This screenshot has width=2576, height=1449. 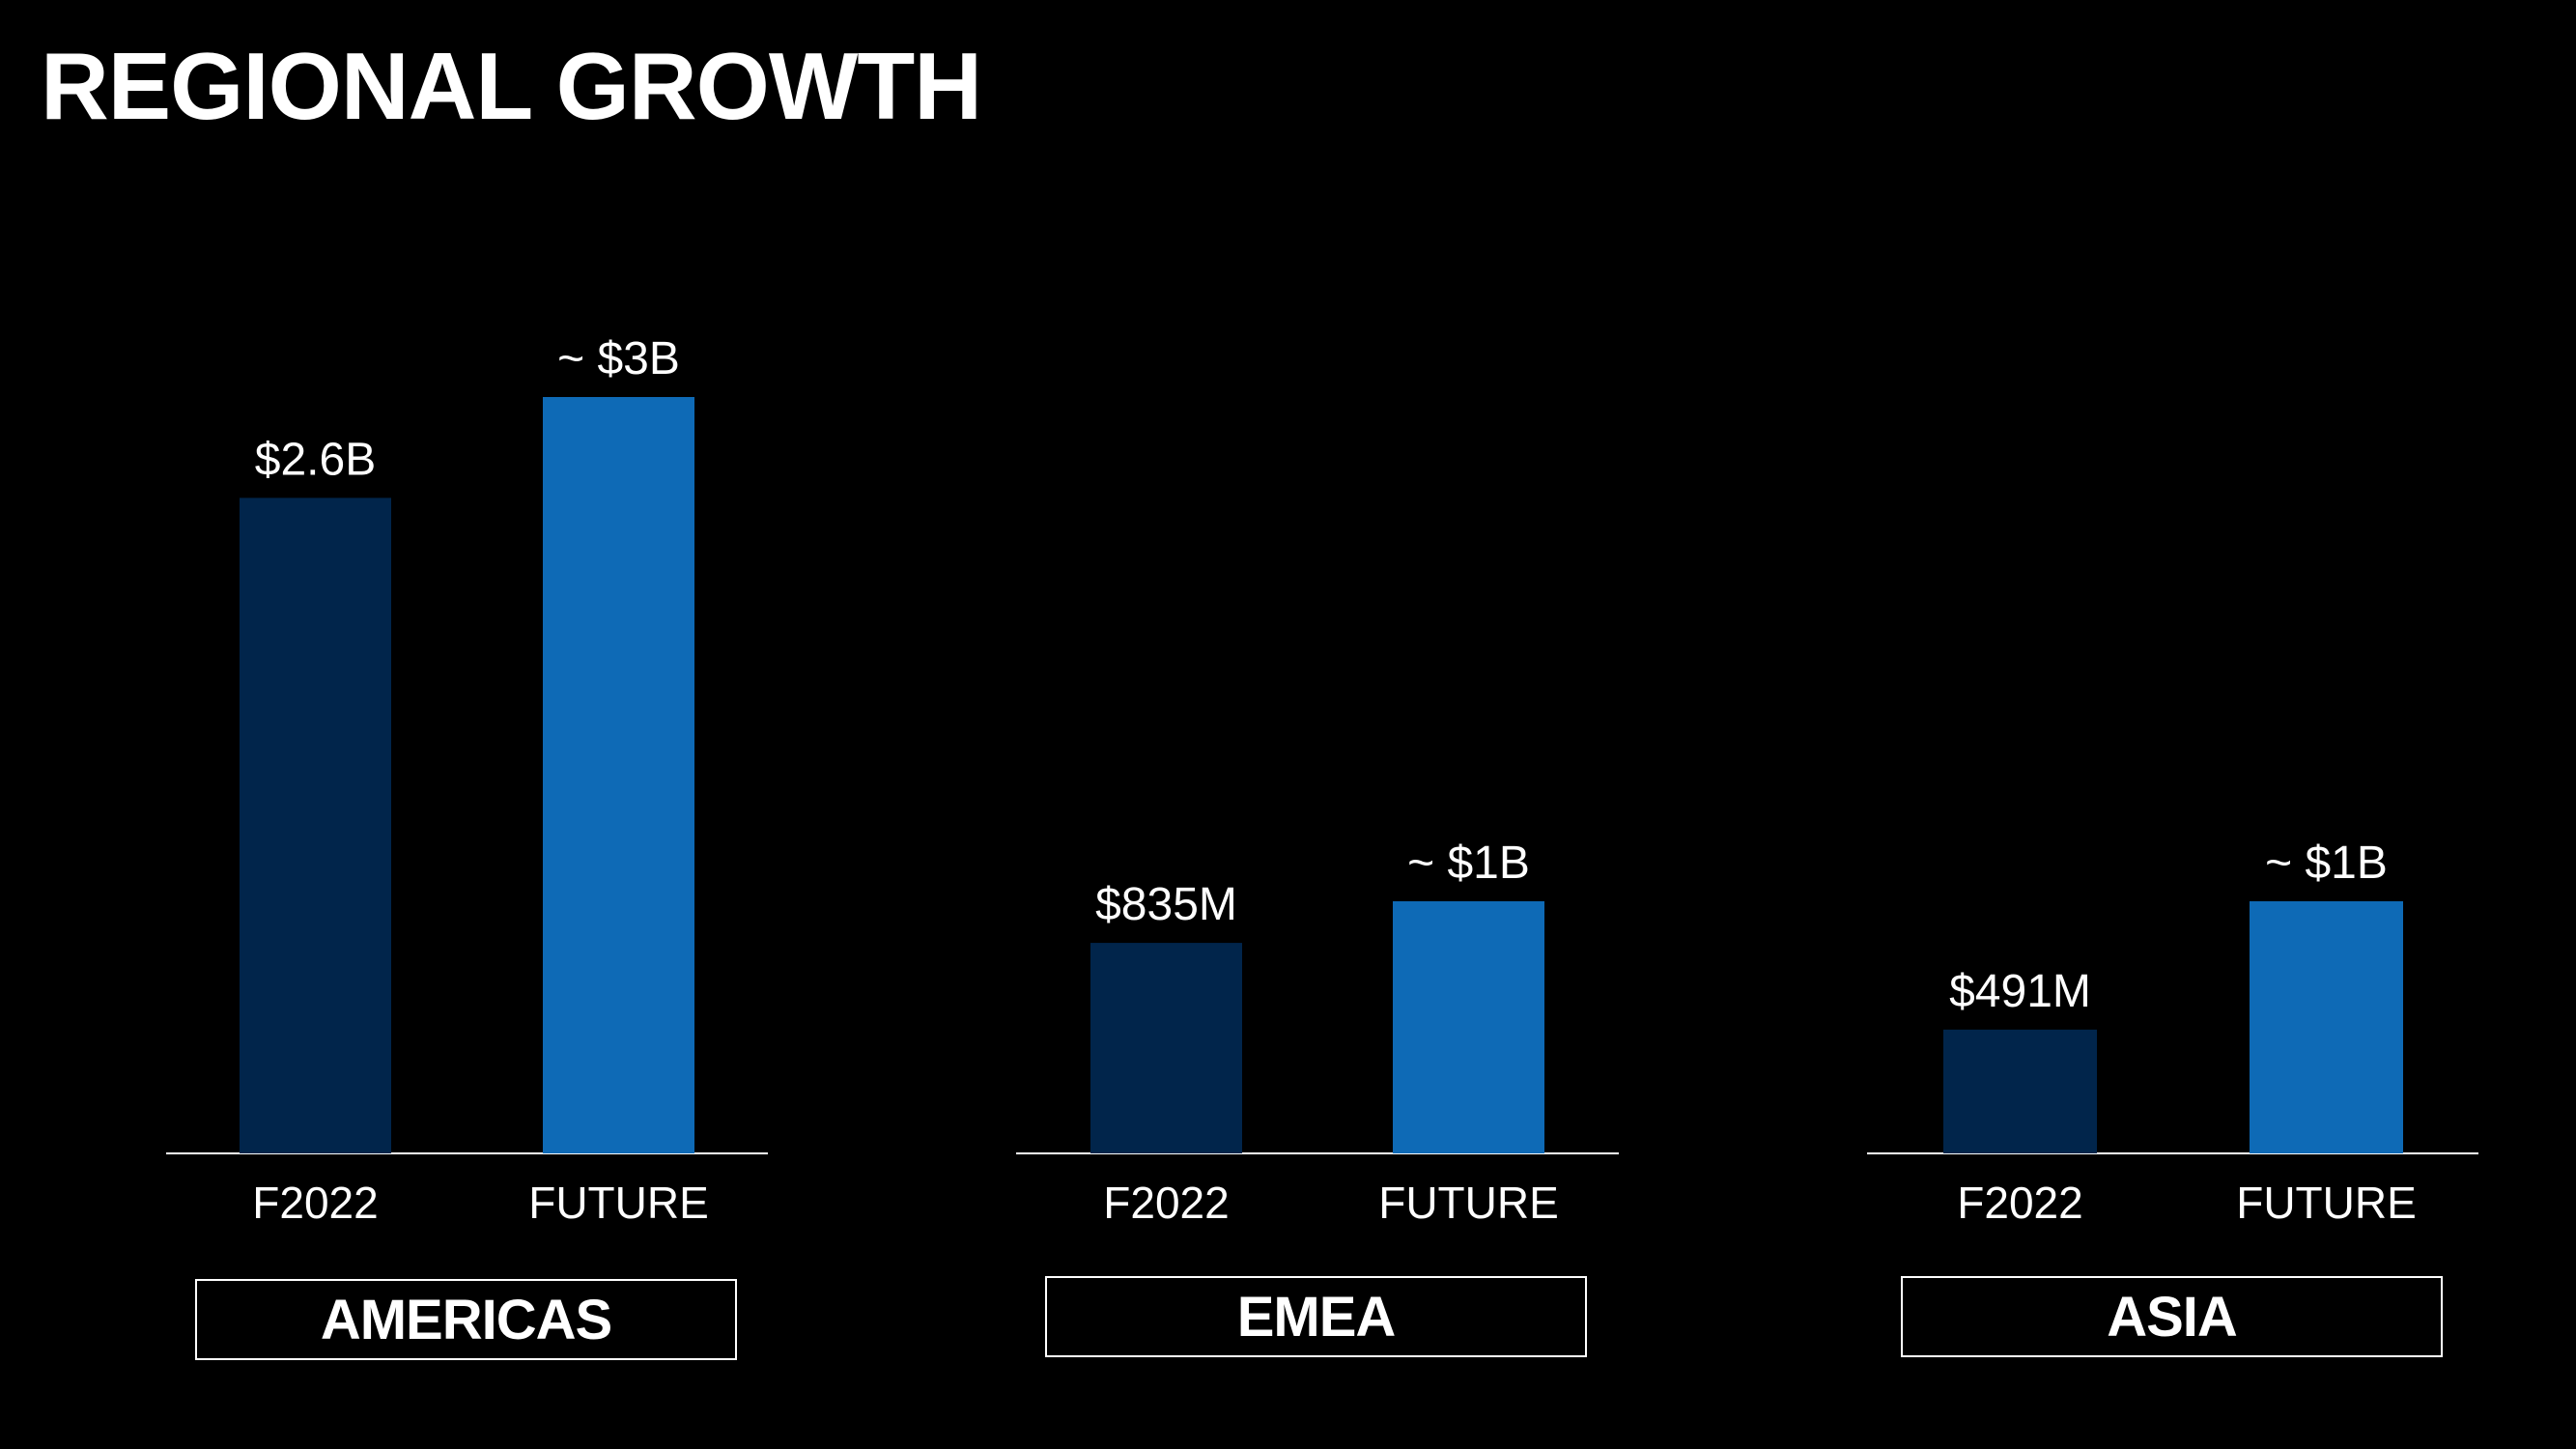 I want to click on page-title: REGIONAL GROWTH, so click(x=511, y=86).